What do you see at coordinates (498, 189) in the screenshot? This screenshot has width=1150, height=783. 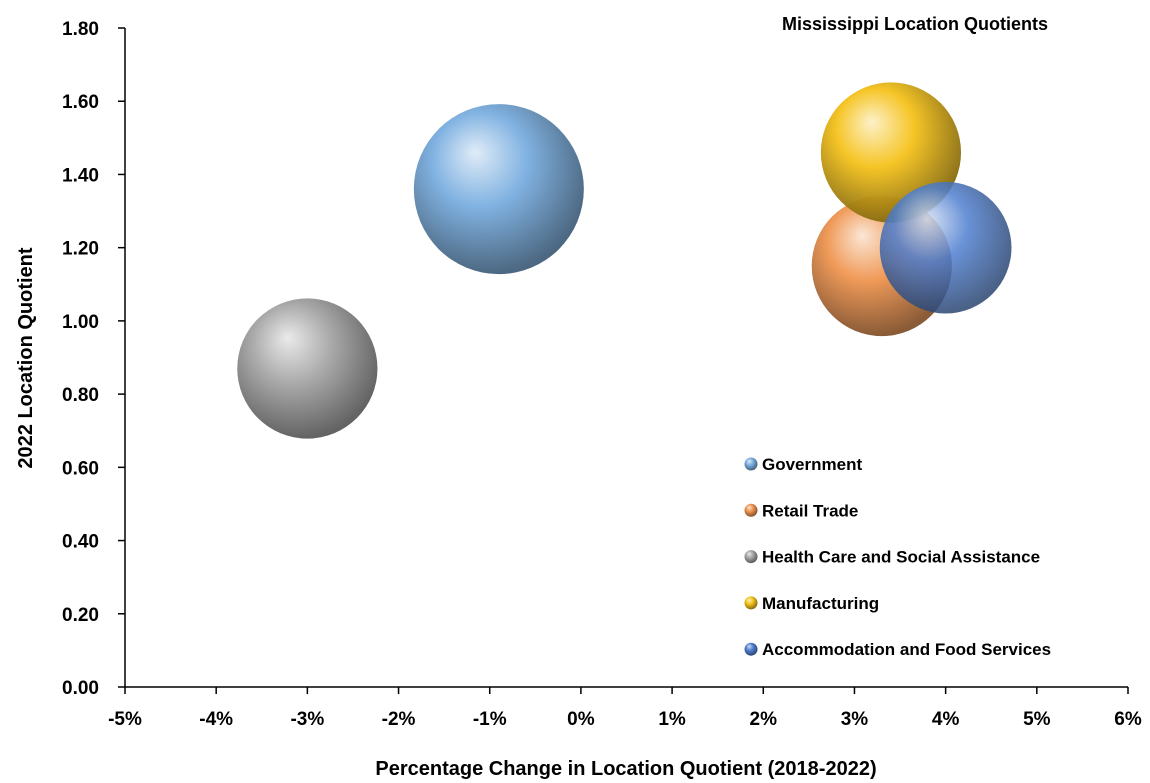 I see `bubble-government` at bounding box center [498, 189].